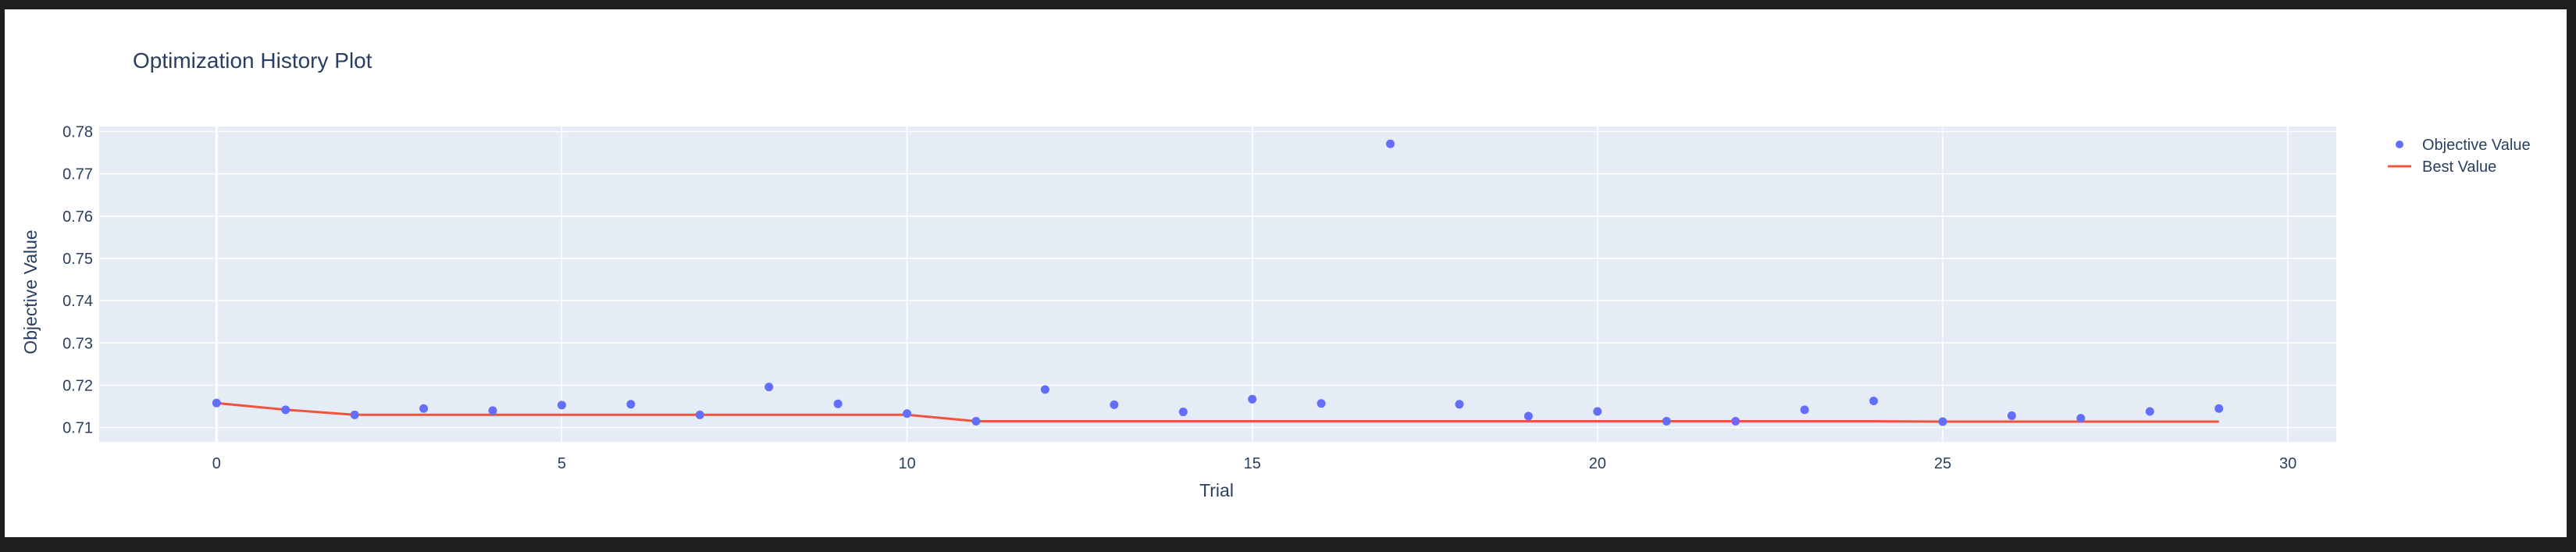 The height and width of the screenshot is (552, 2576). Describe the element at coordinates (77, 259) in the screenshot. I see `y-tick-label: 0.75` at that location.